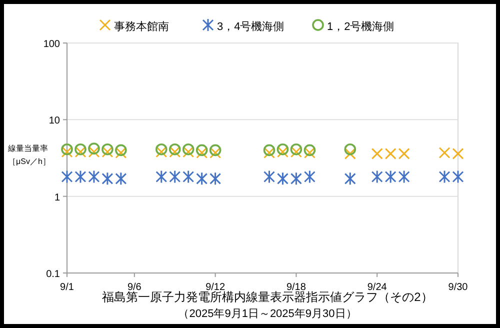 The width and height of the screenshot is (500, 328). What do you see at coordinates (53, 274) in the screenshot?
I see `y-tick-label: 0.1` at bounding box center [53, 274].